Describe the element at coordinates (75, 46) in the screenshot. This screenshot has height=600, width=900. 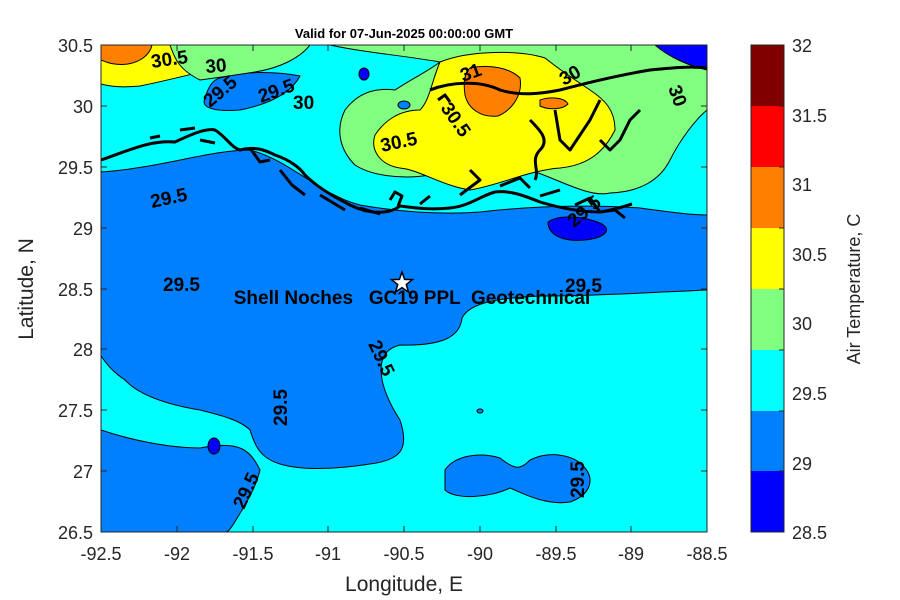
I see `y-tick-label: 30.5` at that location.